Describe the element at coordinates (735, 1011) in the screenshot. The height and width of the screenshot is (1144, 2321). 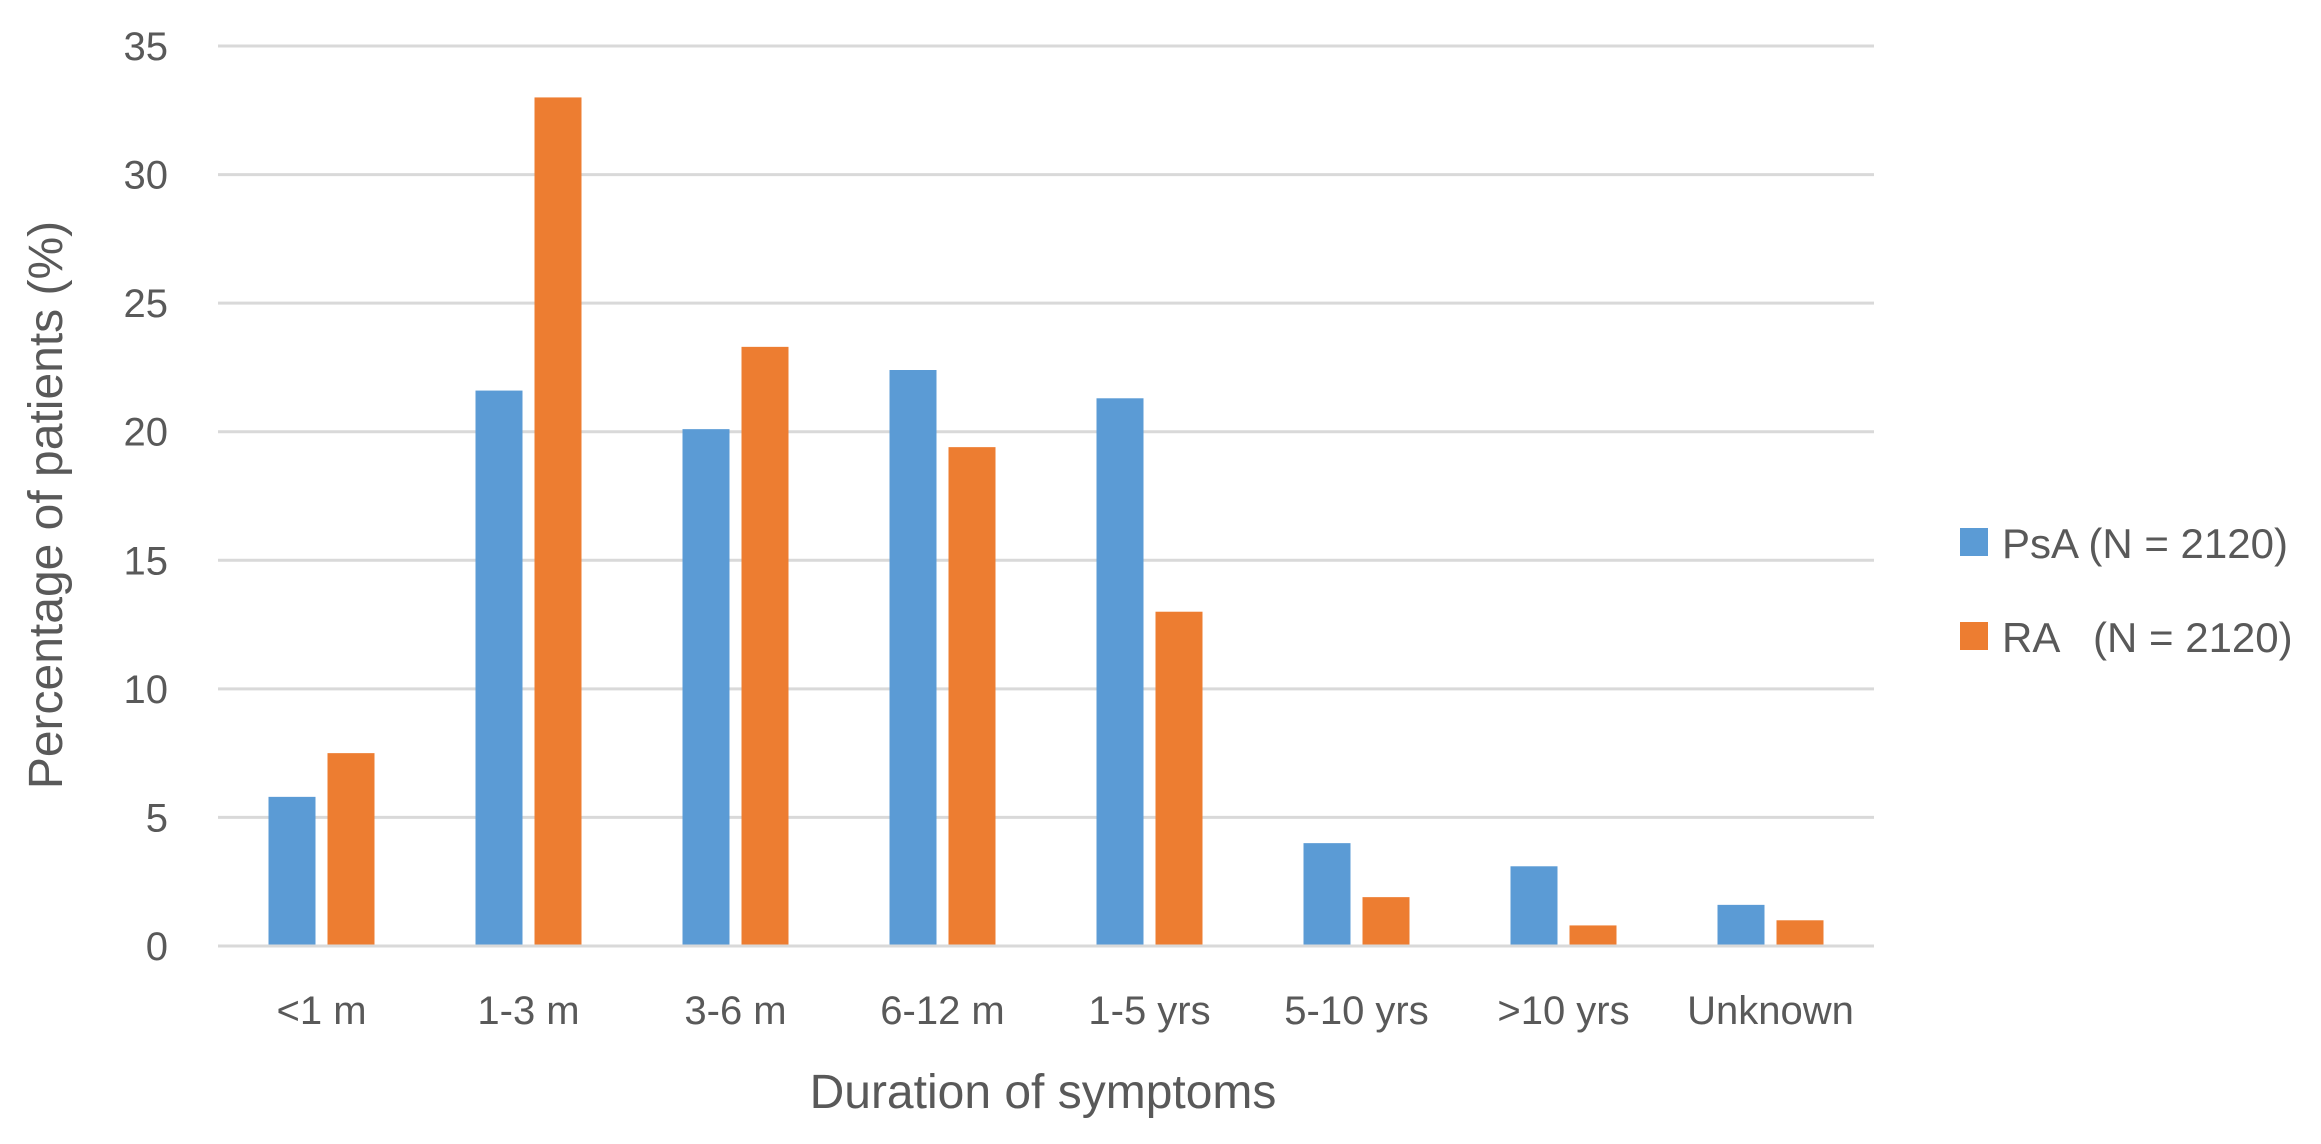
I see `x-tick-label: 3-6 m` at that location.